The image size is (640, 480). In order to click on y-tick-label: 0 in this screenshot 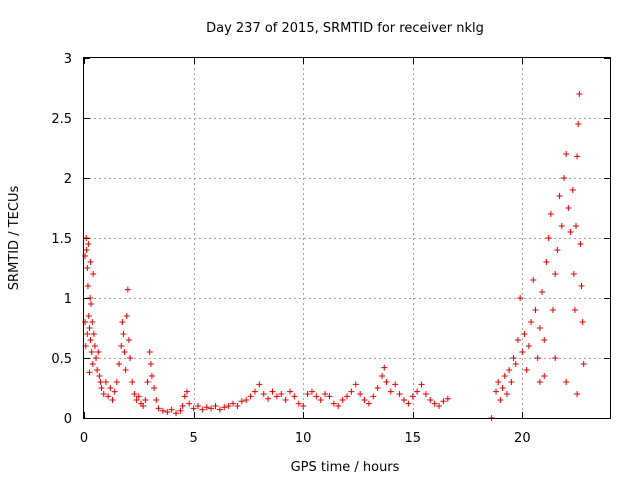, I will do `click(68, 419)`.